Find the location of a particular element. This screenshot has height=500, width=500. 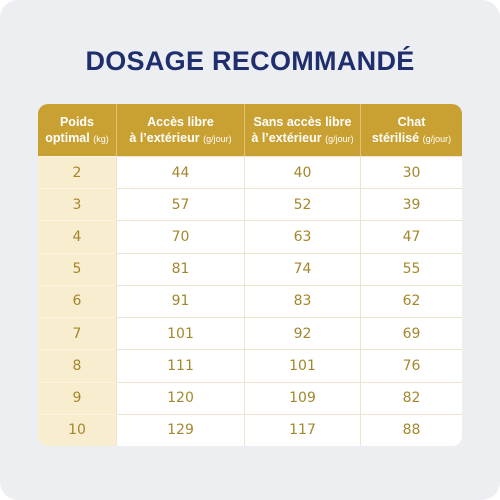

weight-cell: 4 is located at coordinates (77, 236).